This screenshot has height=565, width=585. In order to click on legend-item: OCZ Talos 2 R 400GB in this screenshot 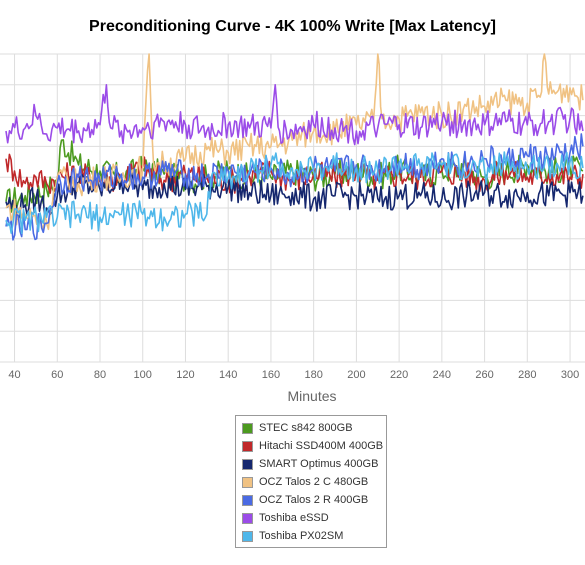, I will do `click(311, 500)`.